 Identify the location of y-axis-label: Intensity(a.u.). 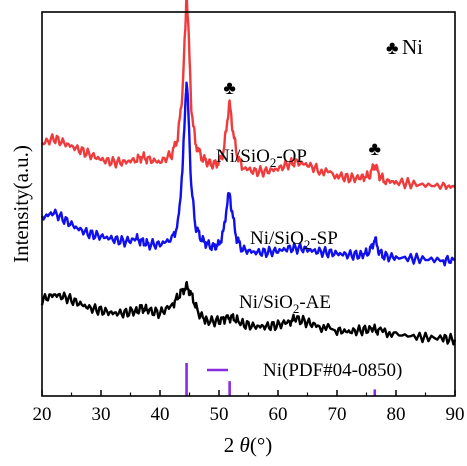
(21, 204).